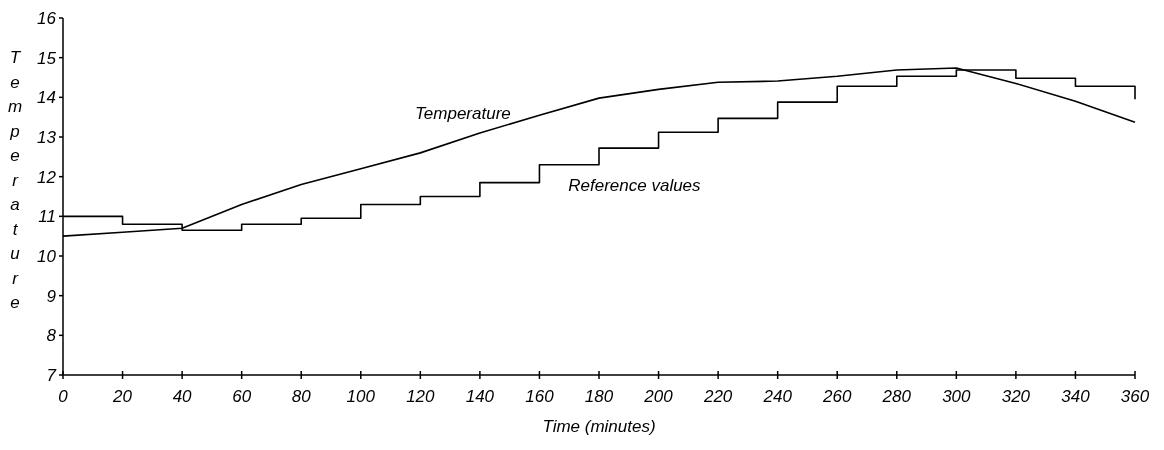 The height and width of the screenshot is (450, 1164). What do you see at coordinates (51, 336) in the screenshot?
I see `y-tick-label: 8` at bounding box center [51, 336].